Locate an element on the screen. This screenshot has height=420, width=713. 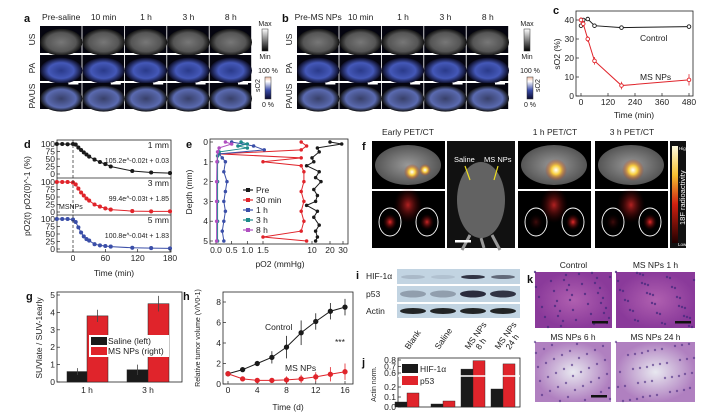
chart-j-y-tick-label: 0.2 is located at coordinates (390, 387).